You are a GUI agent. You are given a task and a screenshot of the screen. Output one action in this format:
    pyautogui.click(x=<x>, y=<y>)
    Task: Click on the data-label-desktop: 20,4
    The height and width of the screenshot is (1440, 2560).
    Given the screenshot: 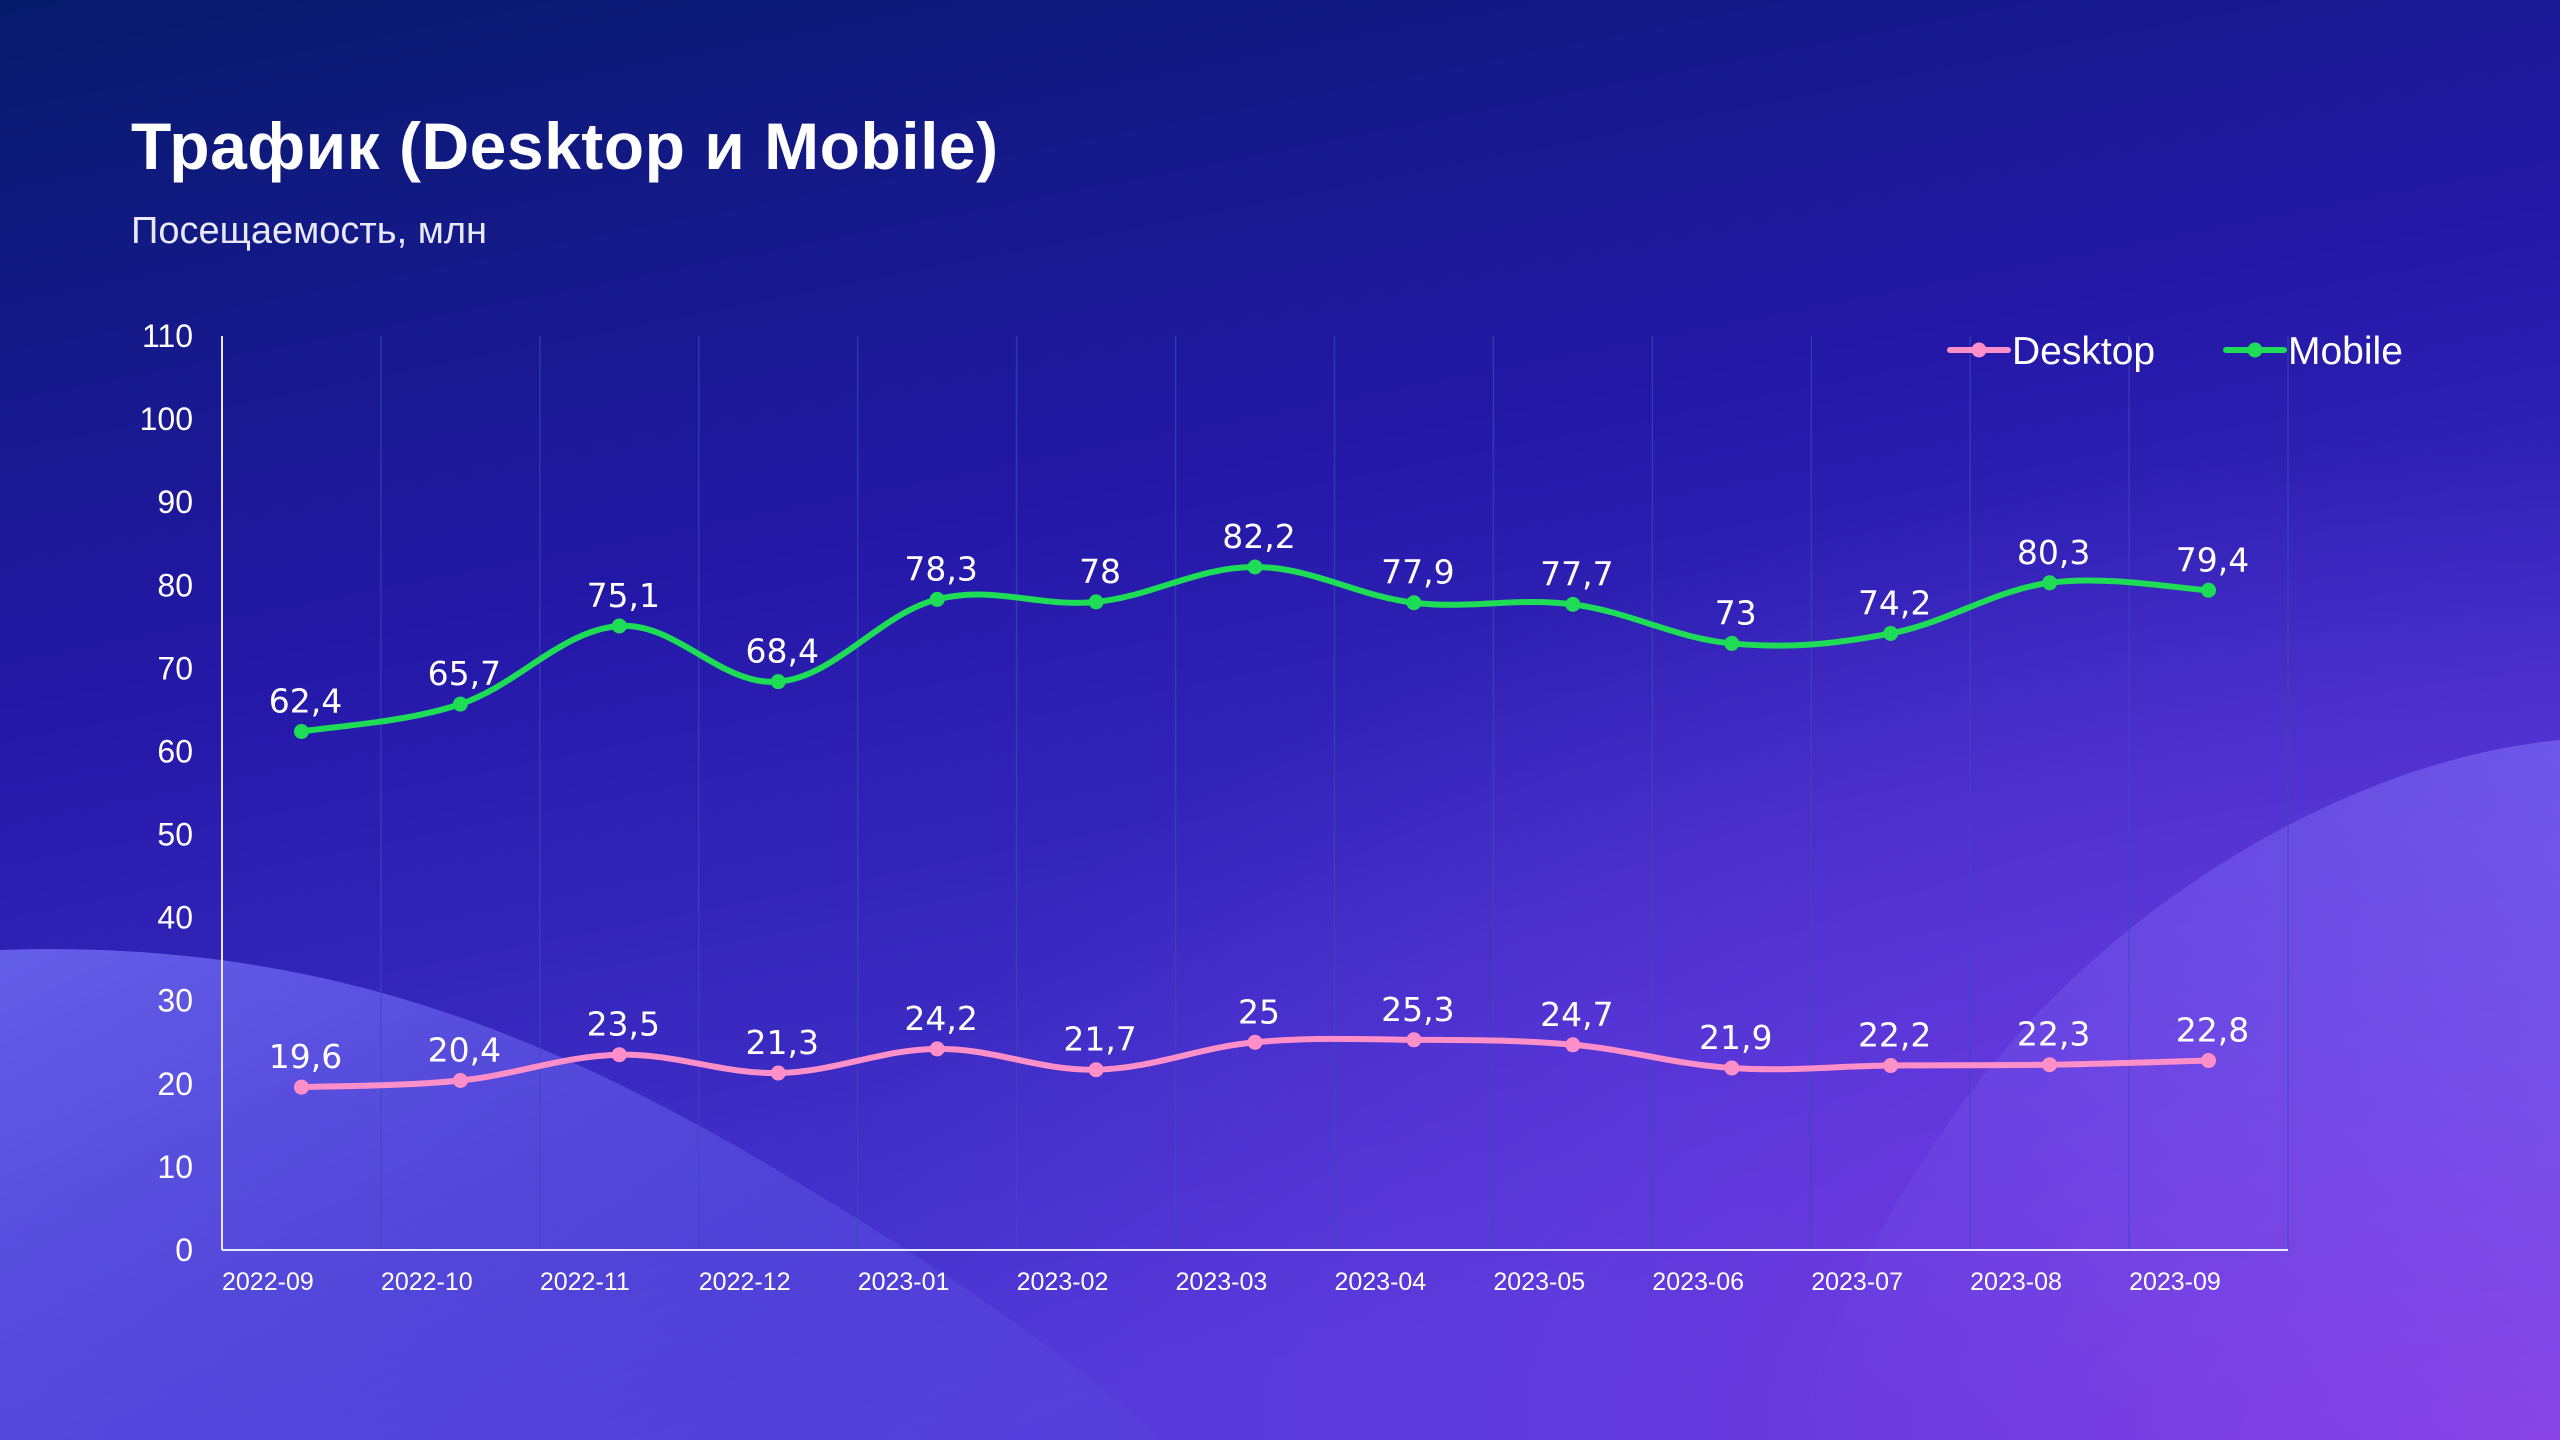 What is the action you would take?
    pyautogui.click(x=464, y=1049)
    